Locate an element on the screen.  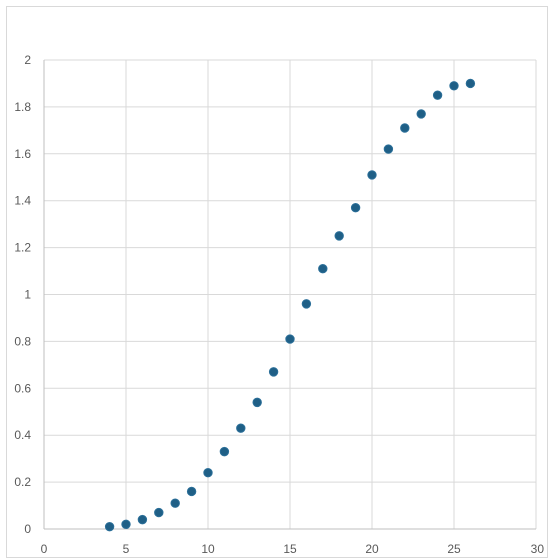
y-tick-label: 1.4 is located at coordinates (22, 201).